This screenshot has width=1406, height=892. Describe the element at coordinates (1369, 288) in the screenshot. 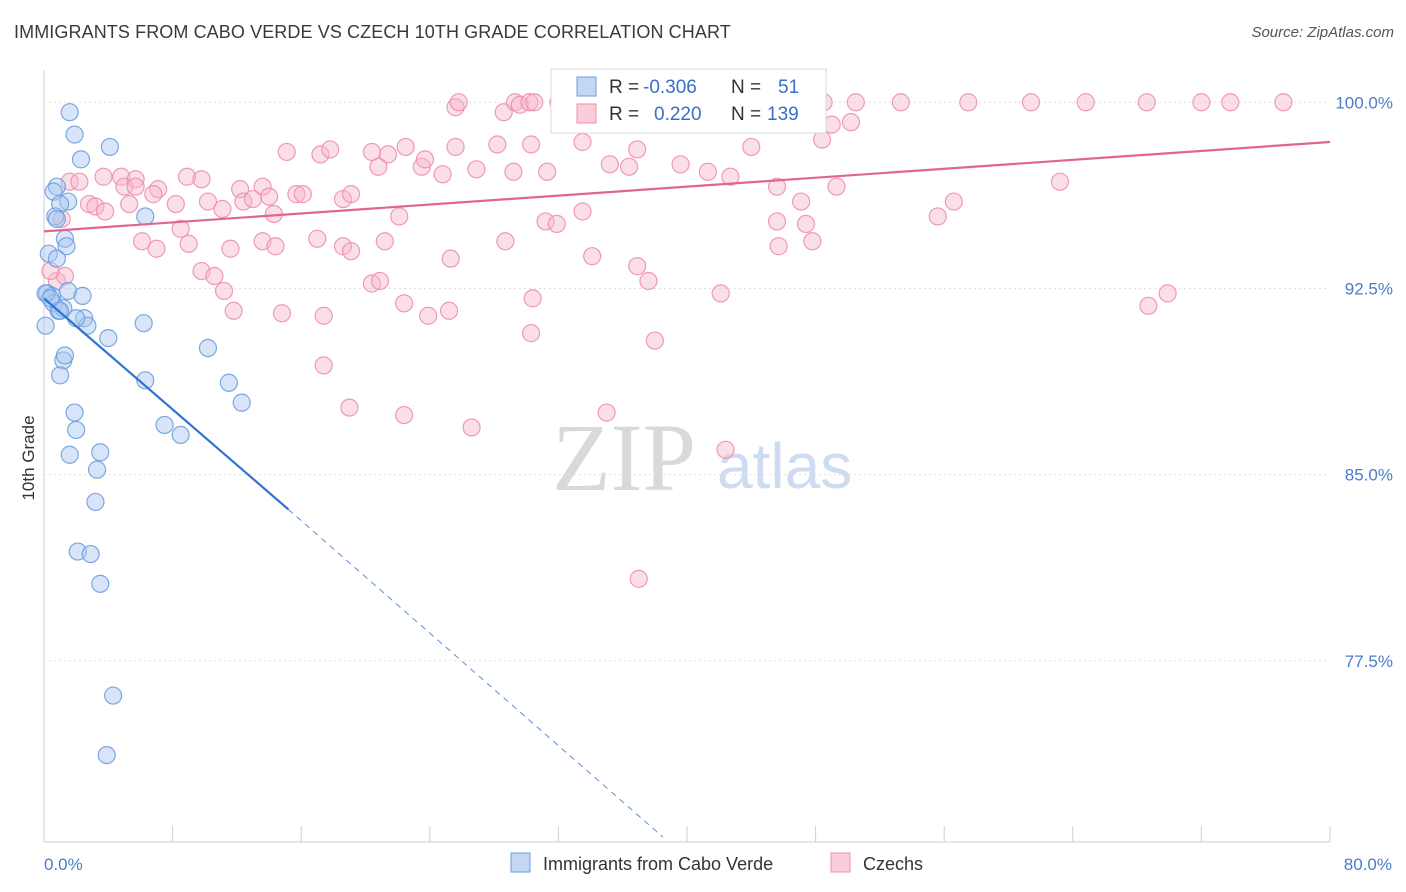

I see `y-tick-label: 92.5%` at that location.